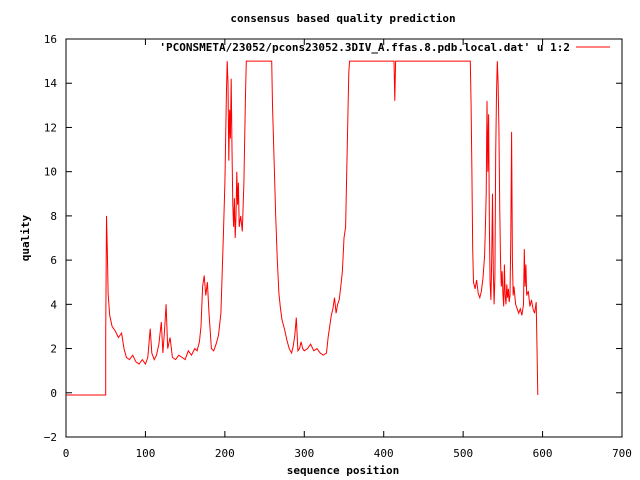 Image resolution: width=640 pixels, height=480 pixels. What do you see at coordinates (384, 453) in the screenshot?
I see `x-tick-label: 400` at bounding box center [384, 453].